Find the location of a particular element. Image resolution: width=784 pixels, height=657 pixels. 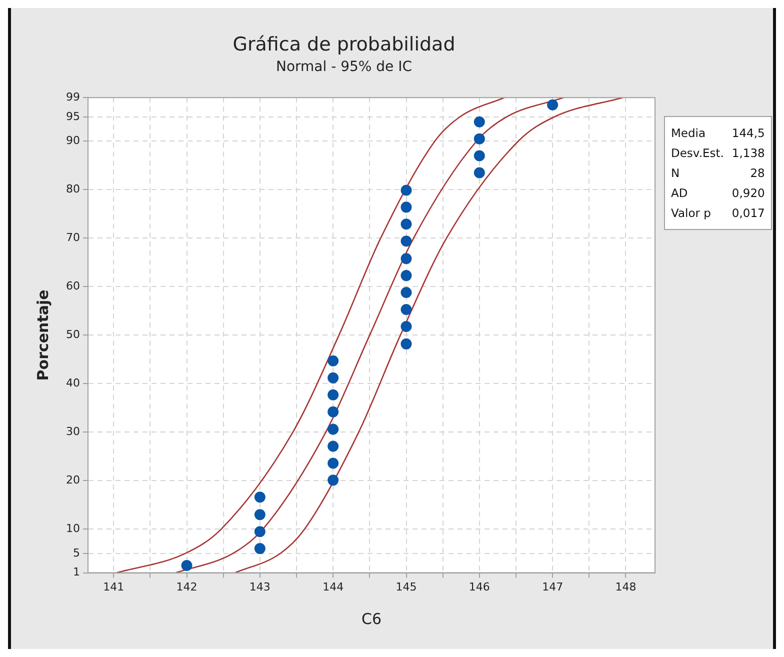

y-tick-label: 30 is located at coordinates (73, 431).